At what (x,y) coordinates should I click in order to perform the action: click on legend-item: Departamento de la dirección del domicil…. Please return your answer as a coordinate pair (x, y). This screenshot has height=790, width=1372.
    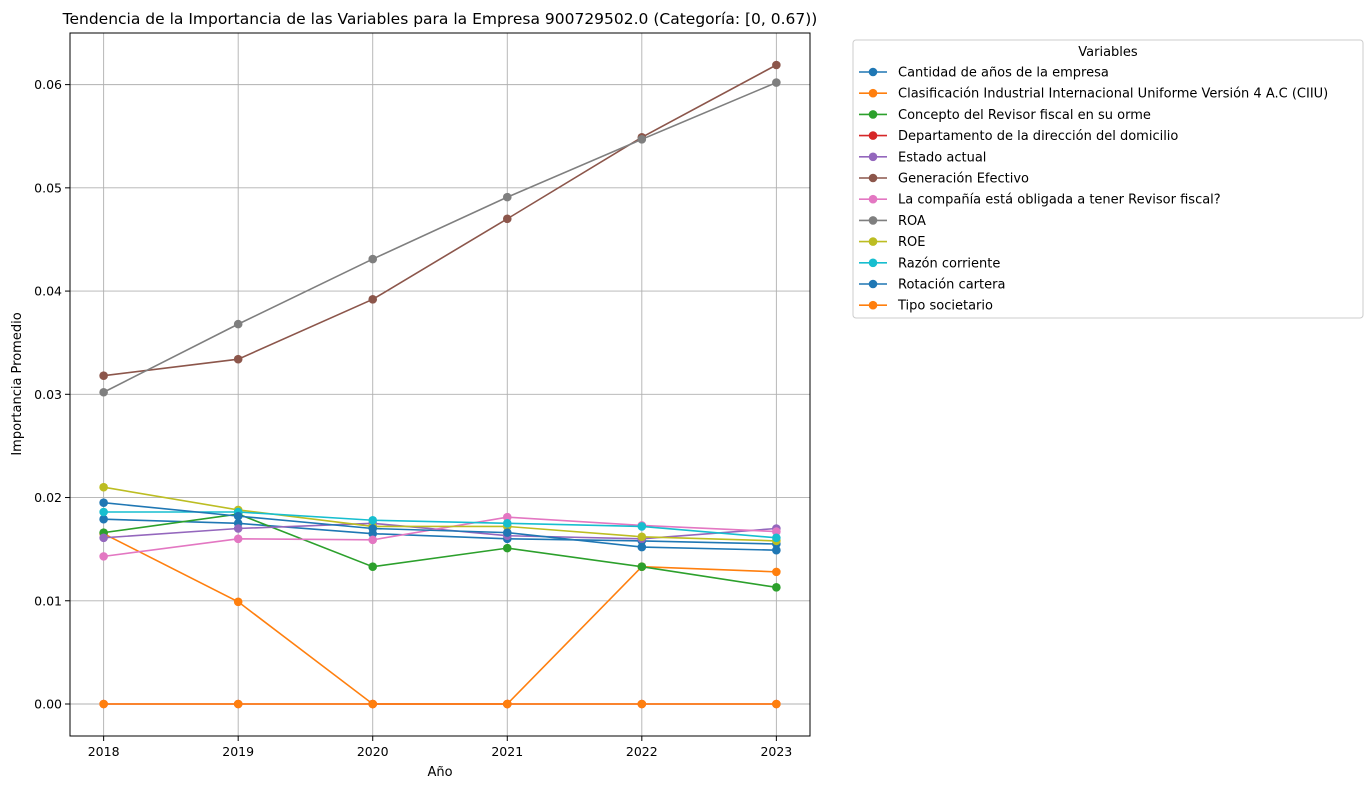
    Looking at the image, I should click on (1018, 136).